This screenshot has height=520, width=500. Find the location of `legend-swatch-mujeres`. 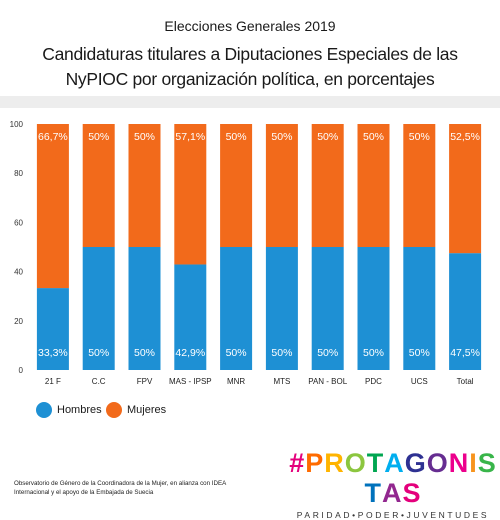

legend-swatch-mujeres is located at coordinates (114, 410).